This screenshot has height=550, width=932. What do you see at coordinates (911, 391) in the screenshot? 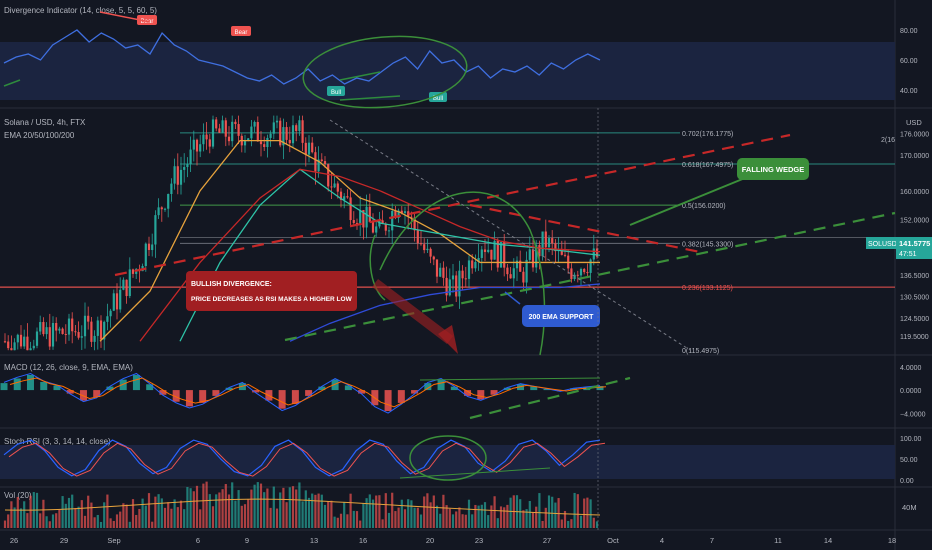
I see `macd-tick-1: 0.0000` at bounding box center [911, 391].